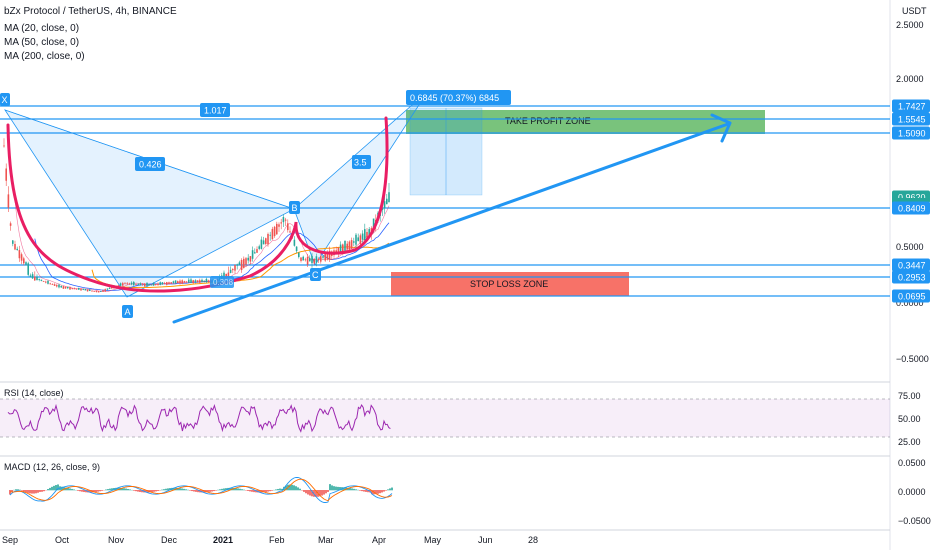  What do you see at coordinates (910, 79) in the screenshot?
I see `price-tick: 2.0000` at bounding box center [910, 79].